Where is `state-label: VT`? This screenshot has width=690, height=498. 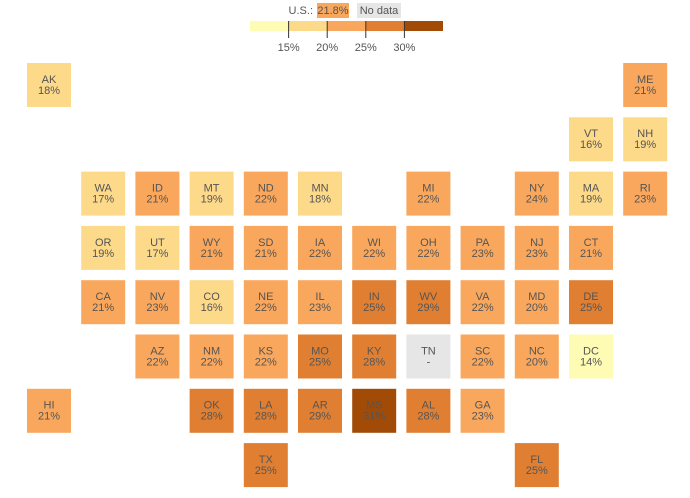
state-label: VT is located at coordinates (591, 134).